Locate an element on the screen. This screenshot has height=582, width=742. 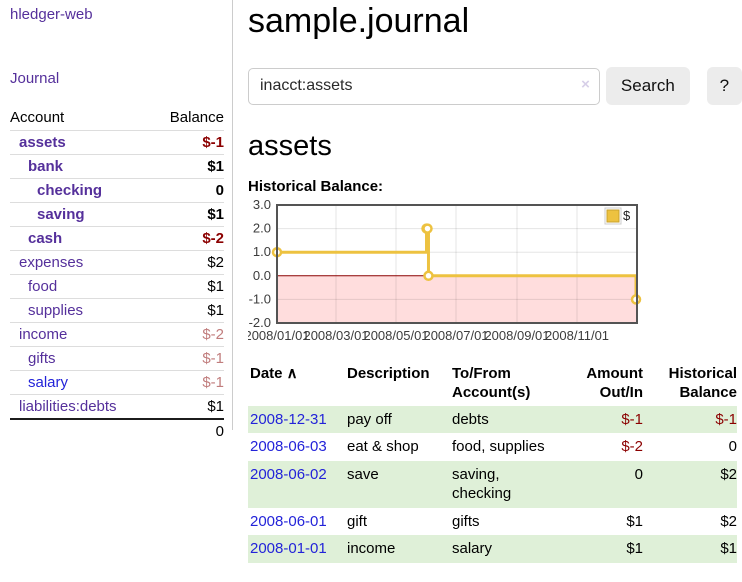
account-row: saving $1 is located at coordinates (117, 214).